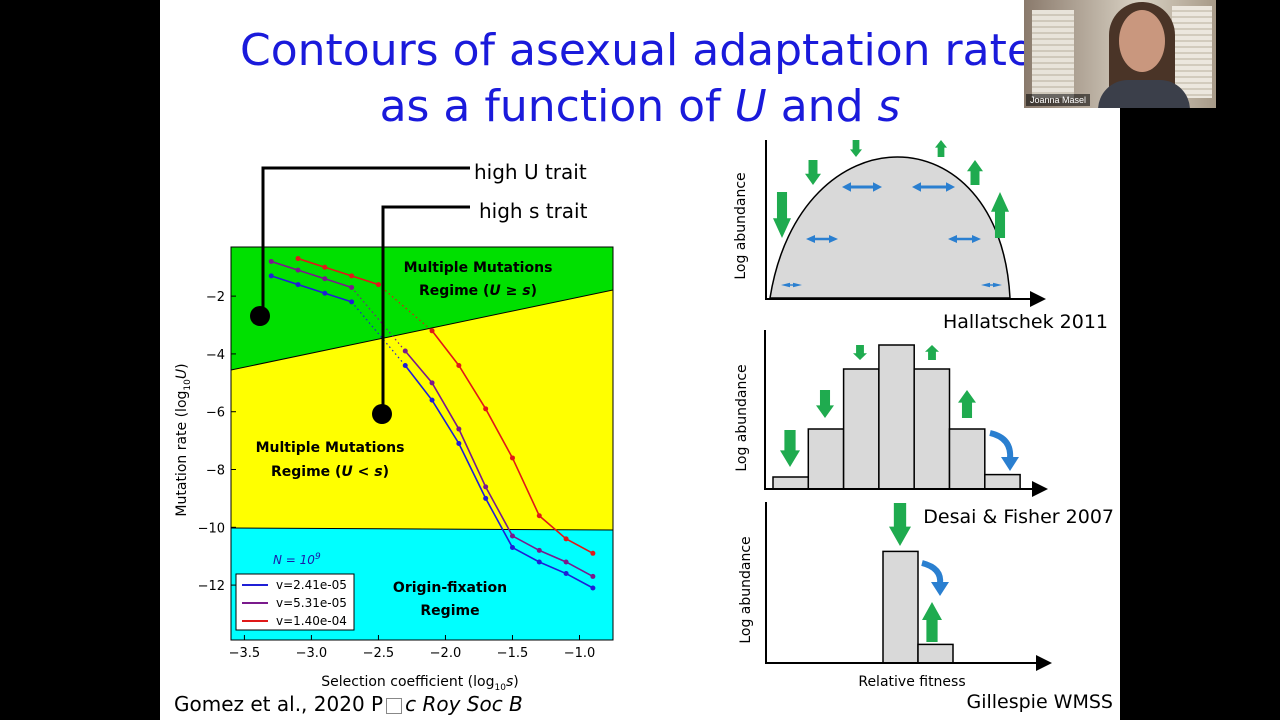 The height and width of the screenshot is (720, 1280). I want to click on legend-entry: v=5.31e-05, so click(311, 603).